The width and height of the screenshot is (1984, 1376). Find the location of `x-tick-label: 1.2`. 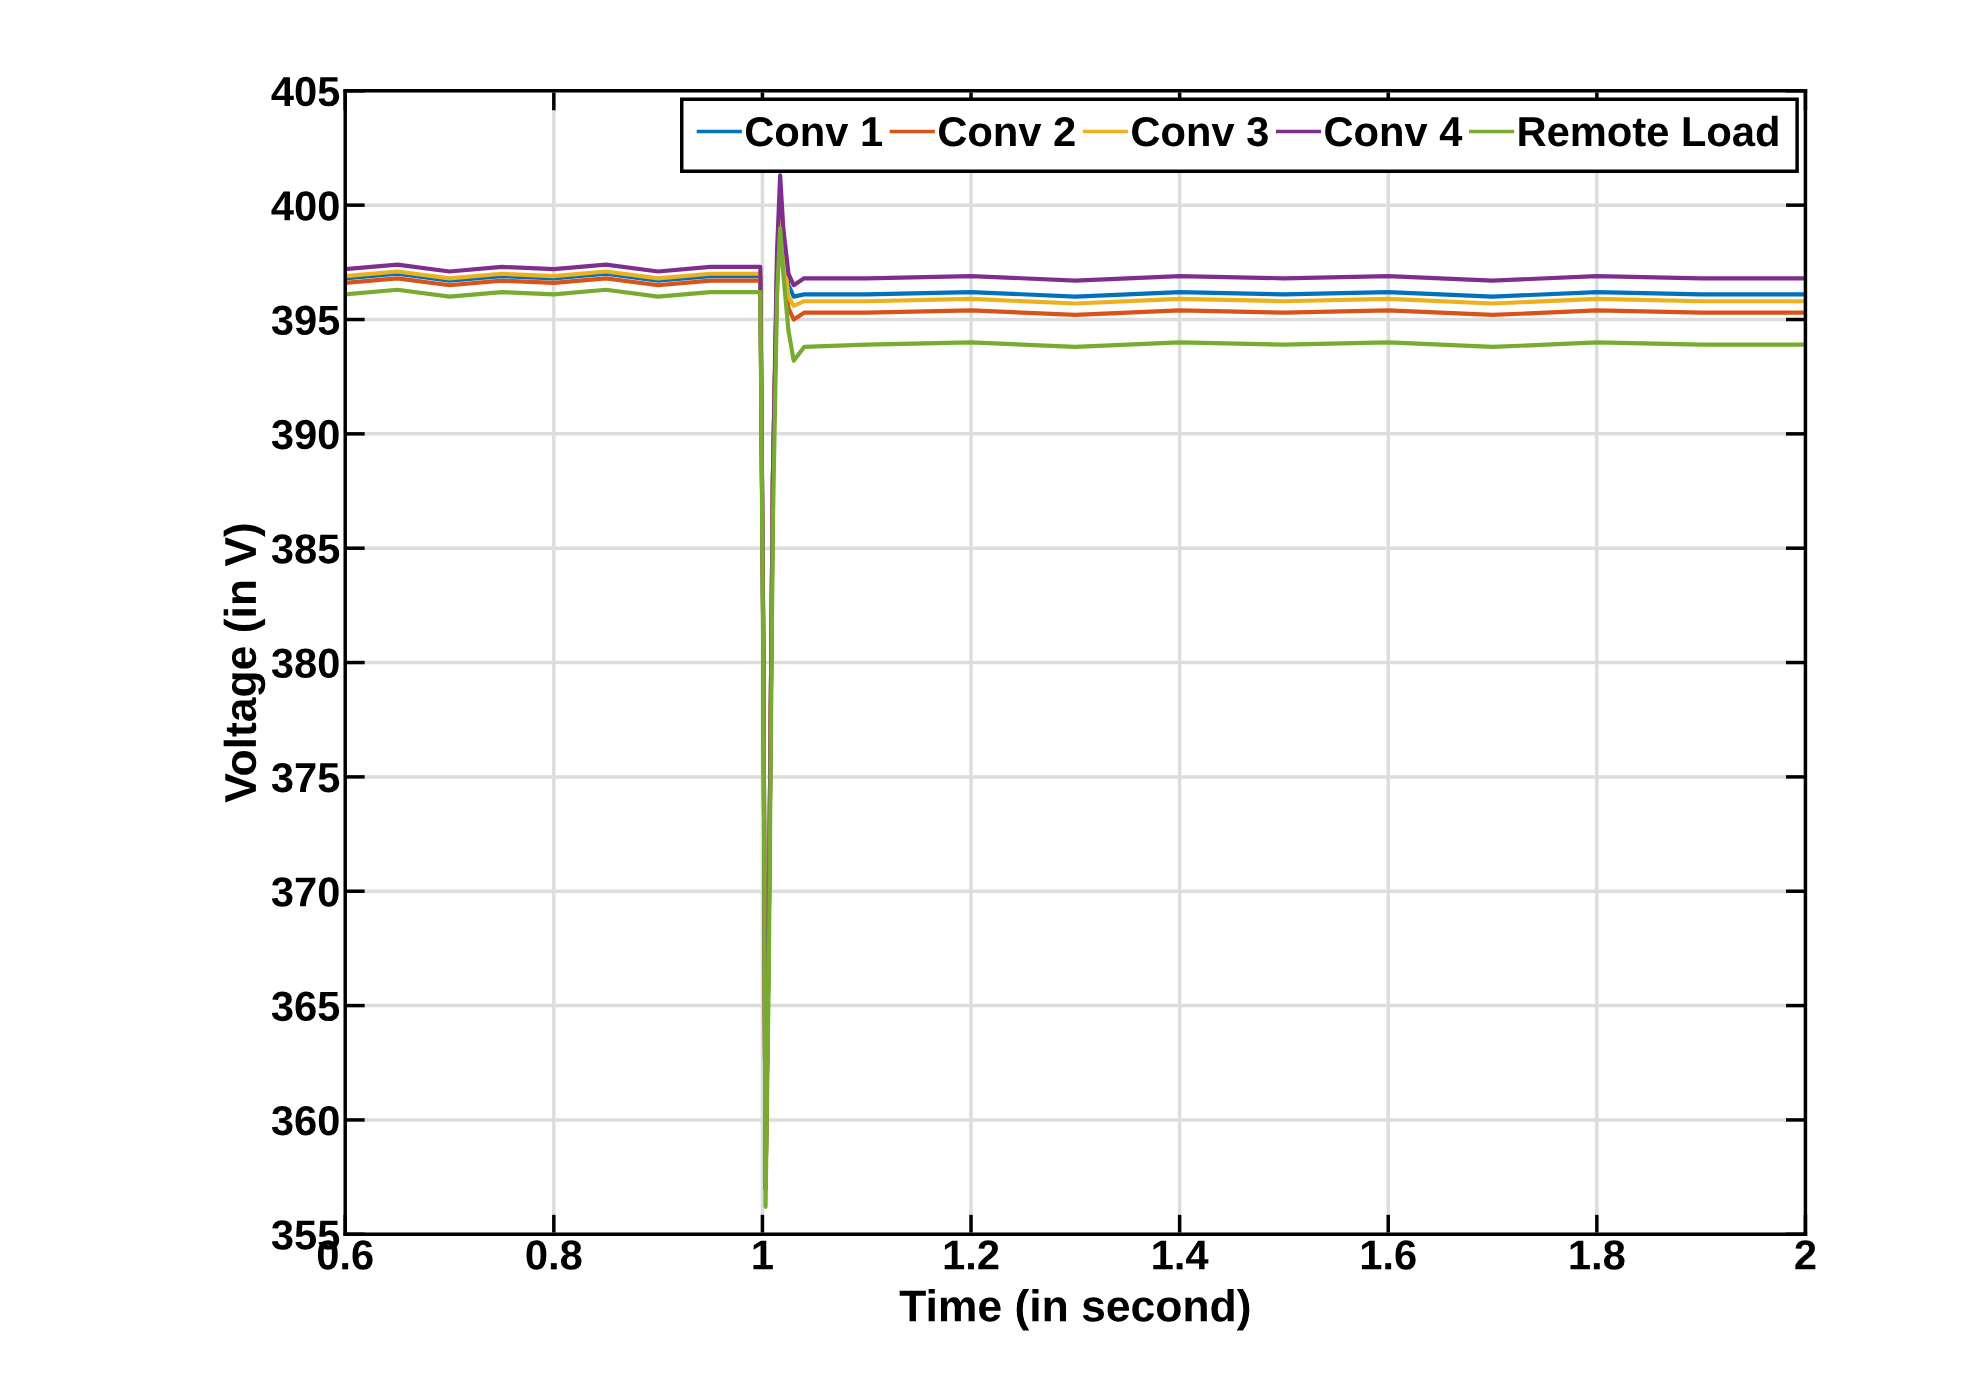

x-tick-label: 1.2 is located at coordinates (971, 1255).